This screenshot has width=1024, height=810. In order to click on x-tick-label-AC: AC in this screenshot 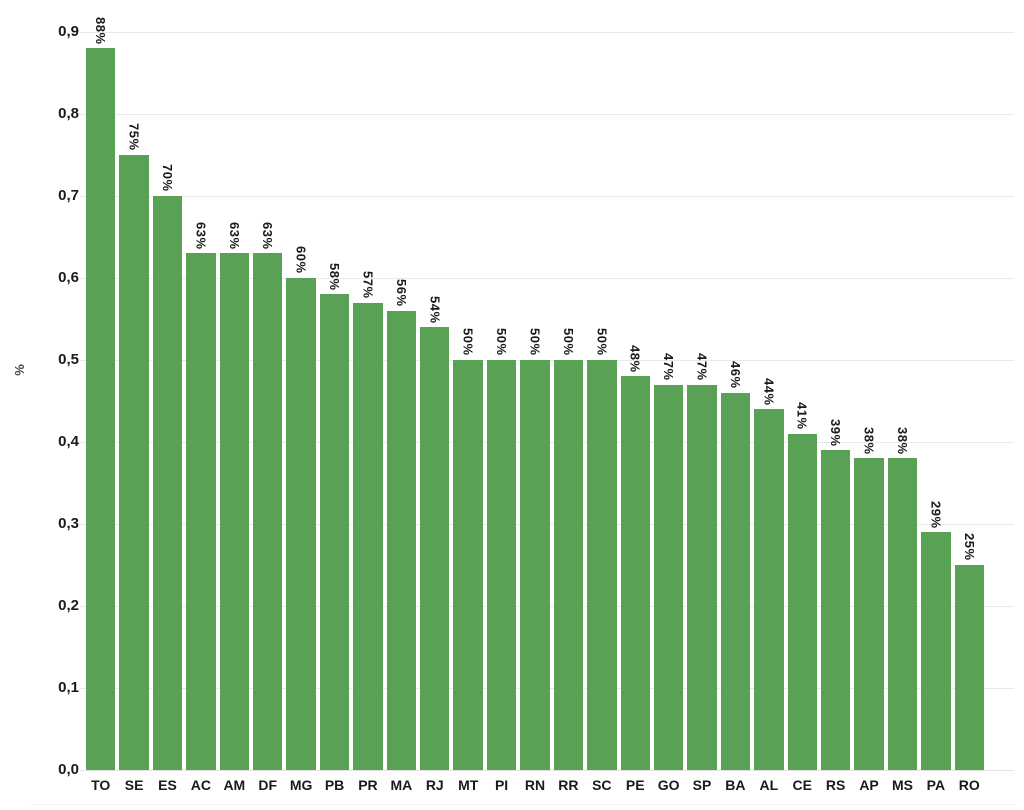, I will do `click(201, 785)`.